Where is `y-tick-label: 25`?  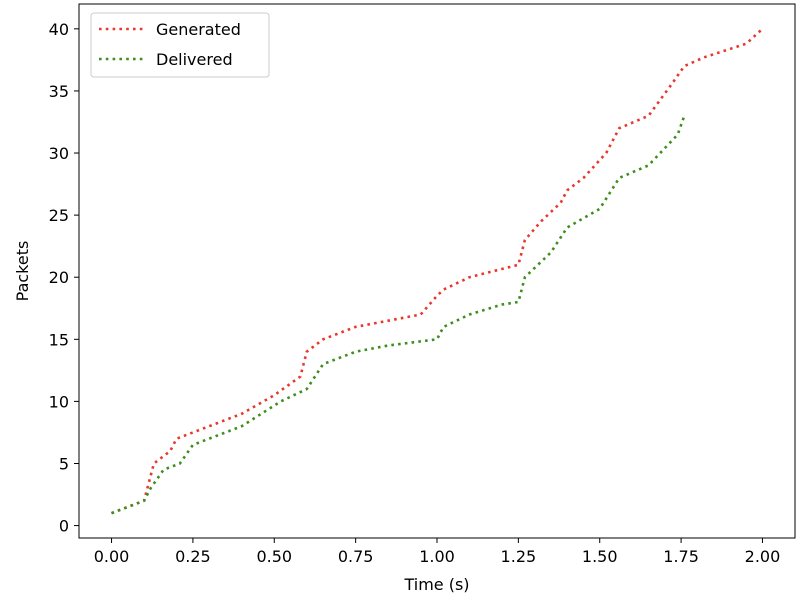 y-tick-label: 25 is located at coordinates (59, 215).